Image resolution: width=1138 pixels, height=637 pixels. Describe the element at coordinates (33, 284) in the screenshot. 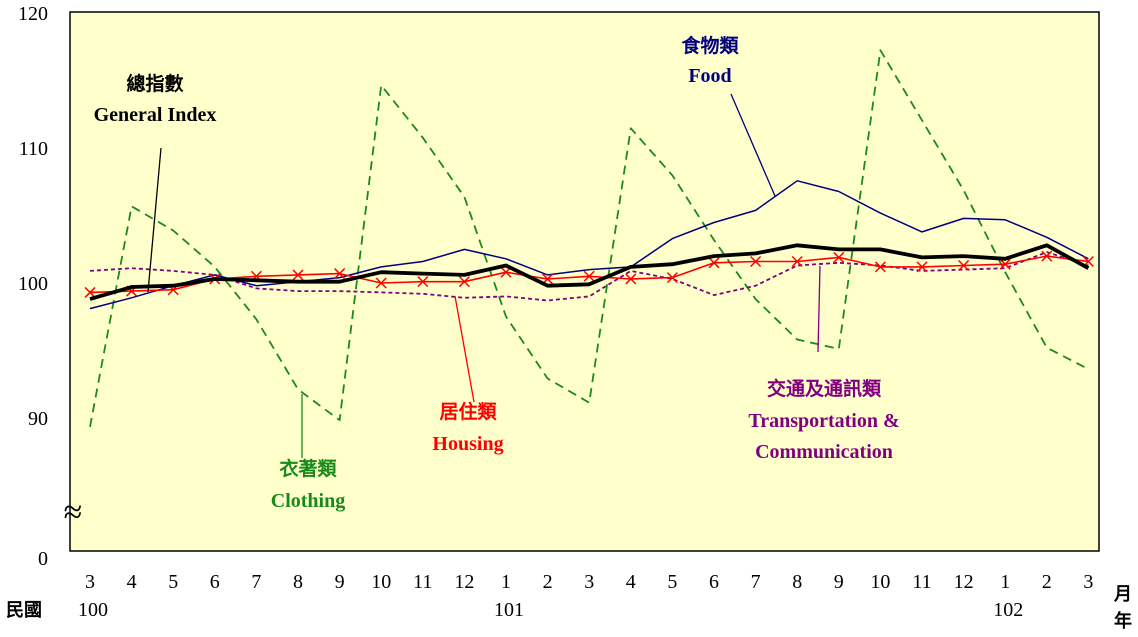

I see `y-tick-label: 100` at that location.